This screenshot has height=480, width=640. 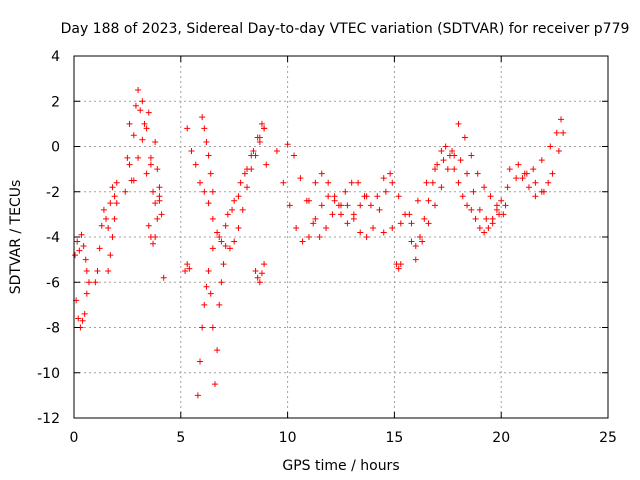 I want to click on series-sat-j, so click(x=210, y=330).